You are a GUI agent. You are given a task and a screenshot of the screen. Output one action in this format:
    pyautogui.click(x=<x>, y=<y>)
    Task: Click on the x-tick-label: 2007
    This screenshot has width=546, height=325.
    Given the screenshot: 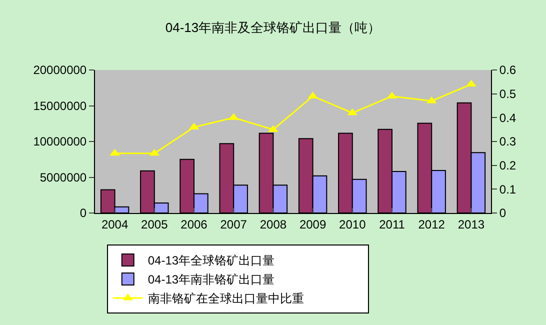 What is the action you would take?
    pyautogui.click(x=234, y=224)
    